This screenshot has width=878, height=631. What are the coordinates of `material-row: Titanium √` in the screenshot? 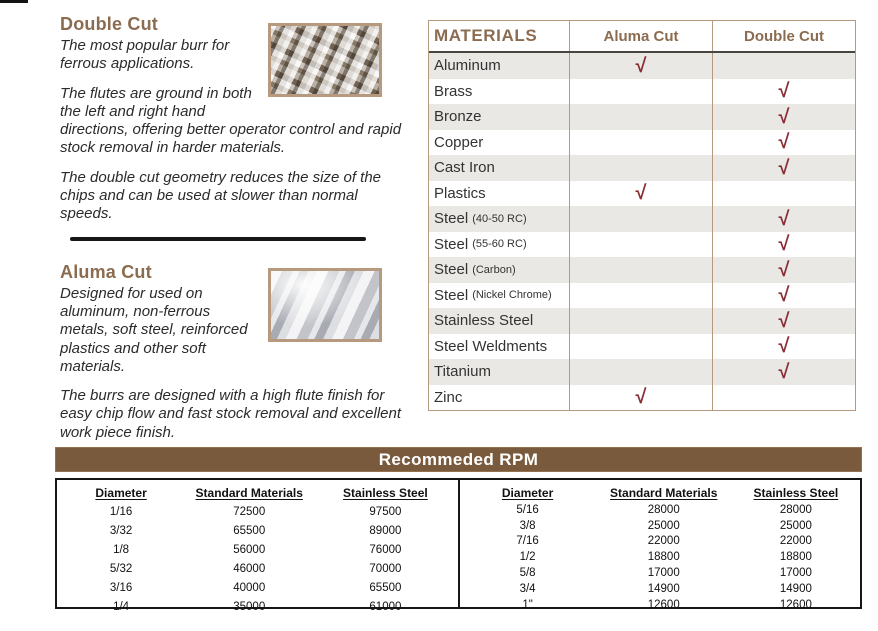 It's located at (642, 372).